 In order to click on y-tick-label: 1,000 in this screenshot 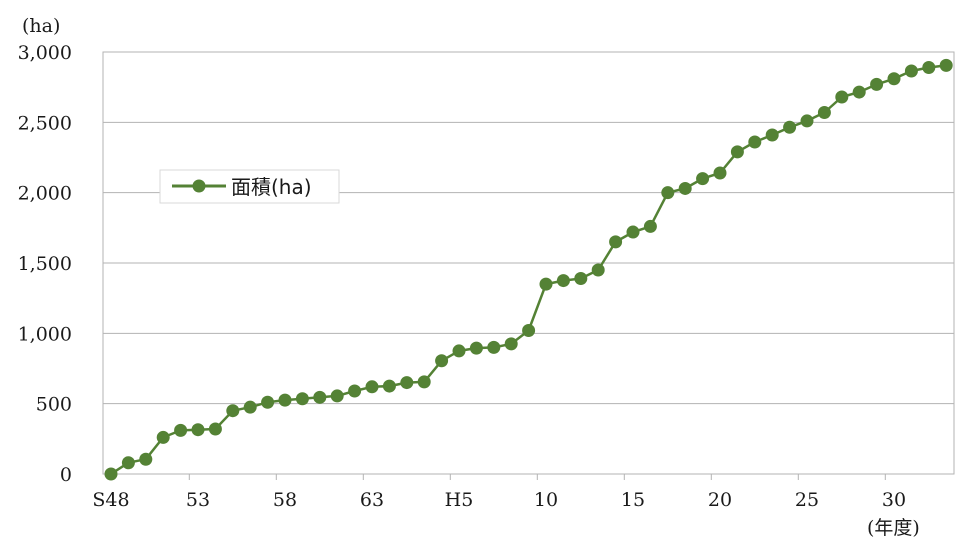, I will do `click(45, 334)`.